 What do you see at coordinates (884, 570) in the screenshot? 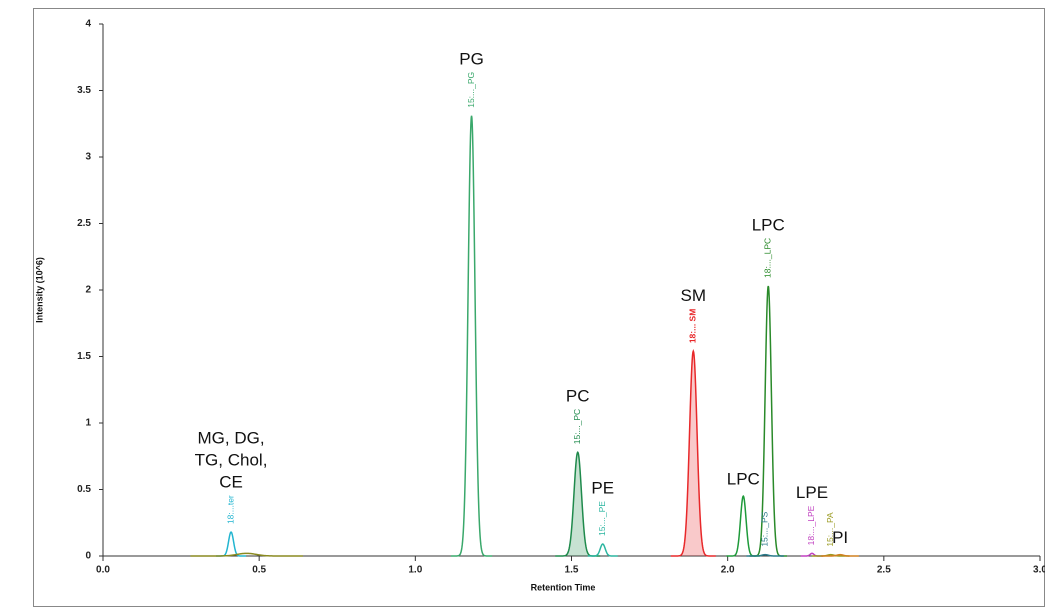
I see `x-tick-label: 2.5` at bounding box center [884, 570].